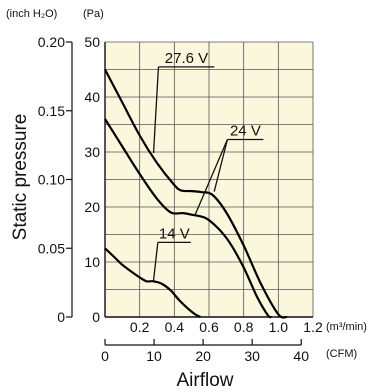 The width and height of the screenshot is (381, 392). I want to click on x-axis: 0.2 0.4 0.6 0.8 1.0 1.2 0 10 20 30 40, so click(212, 340).